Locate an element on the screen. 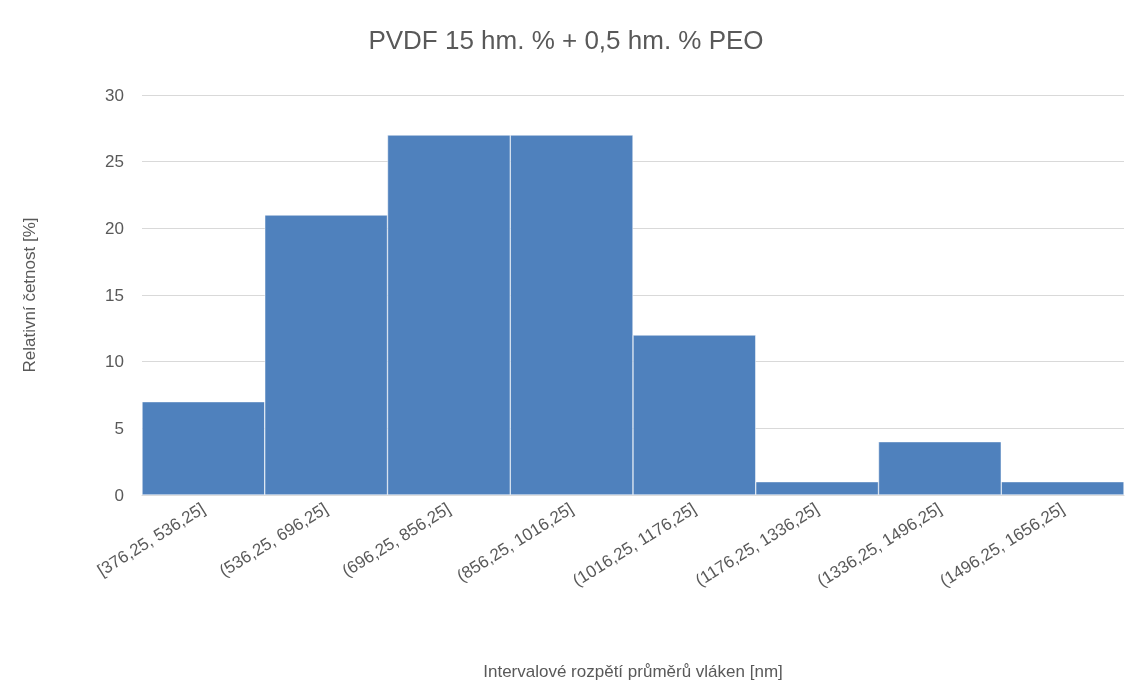 Image resolution: width=1132 pixels, height=686 pixels. y-tick-label: 0 is located at coordinates (119, 495).